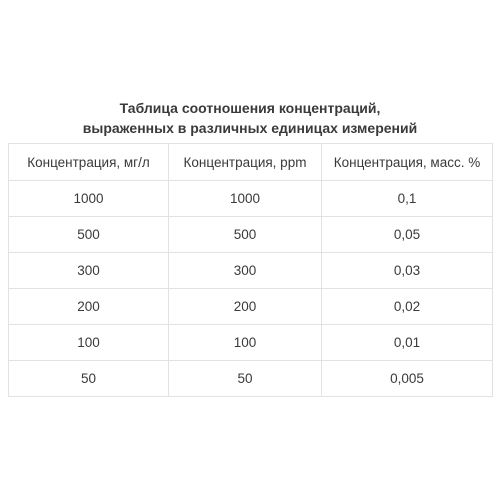 This screenshot has height=500, width=500. What do you see at coordinates (245, 306) in the screenshot?
I see `cell-ppm: 200` at bounding box center [245, 306].